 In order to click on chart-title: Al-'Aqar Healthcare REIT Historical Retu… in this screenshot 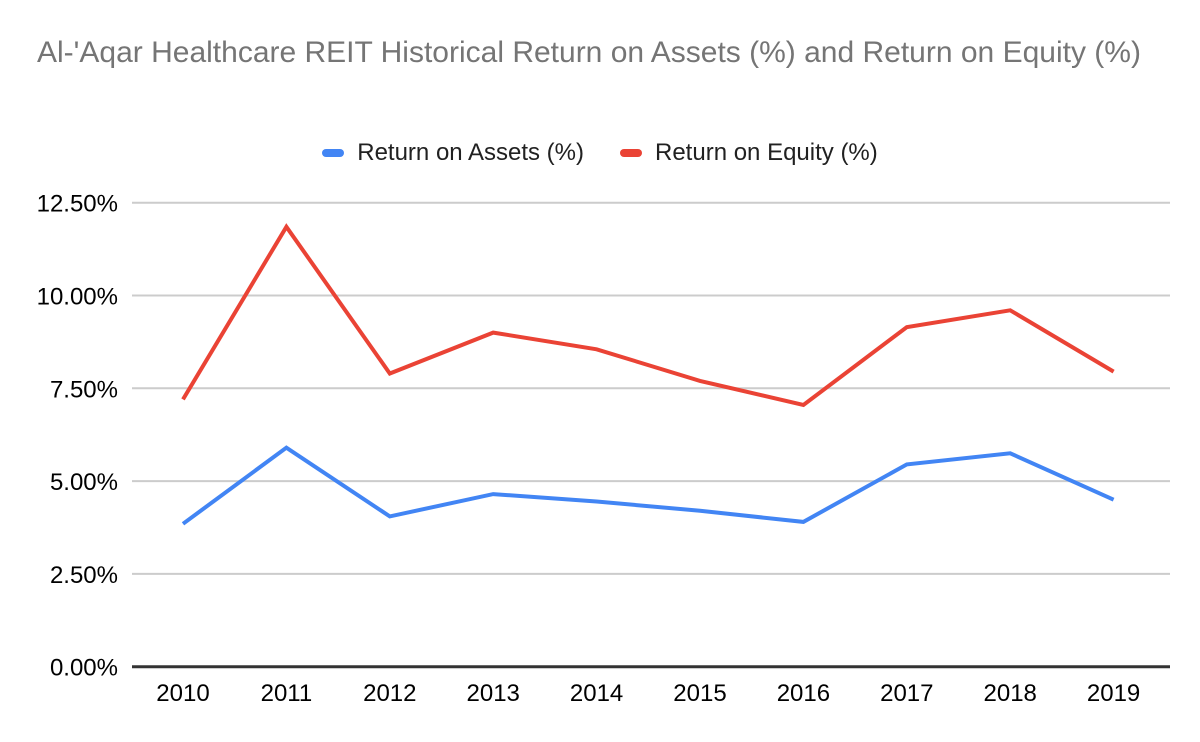, I will do `click(589, 52)`.